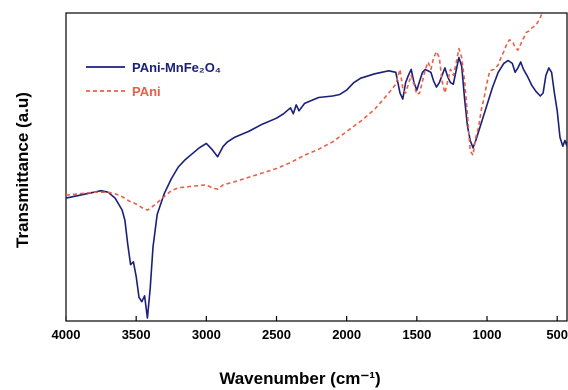 This screenshot has height=390, width=568. I want to click on x-tick-label: 3000, so click(206, 334).